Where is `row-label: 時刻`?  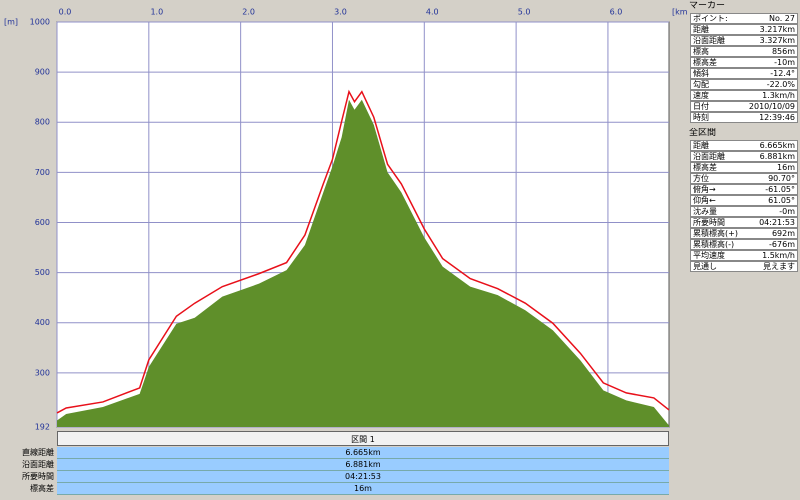 row-label: 時刻 is located at coordinates (701, 117).